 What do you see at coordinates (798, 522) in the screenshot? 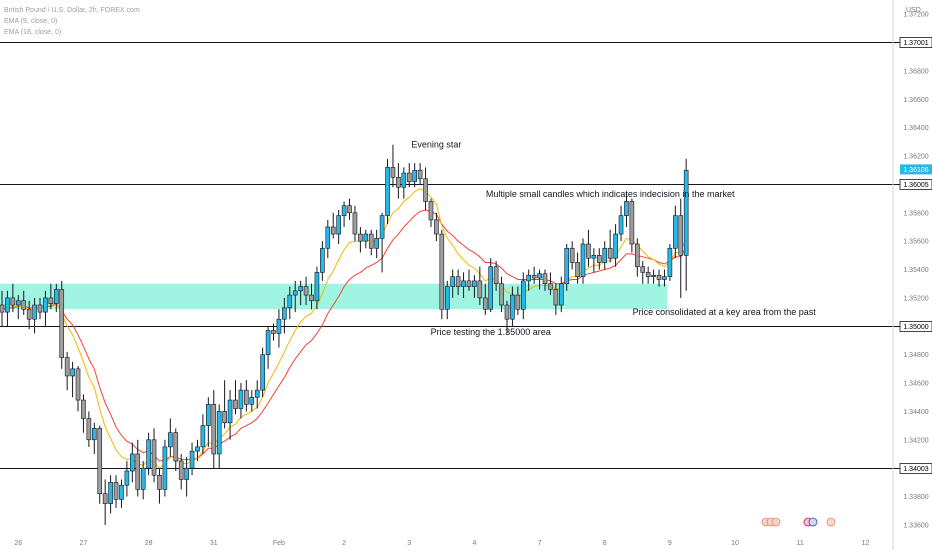
I see `event-markers` at bounding box center [798, 522].